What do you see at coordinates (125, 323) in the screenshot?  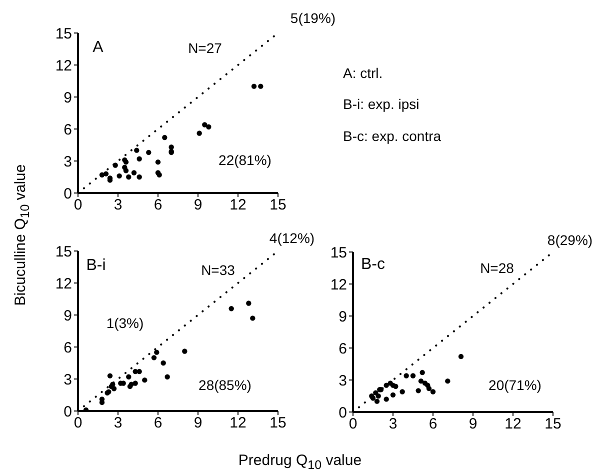 I see `annotation: 1(3%)` at bounding box center [125, 323].